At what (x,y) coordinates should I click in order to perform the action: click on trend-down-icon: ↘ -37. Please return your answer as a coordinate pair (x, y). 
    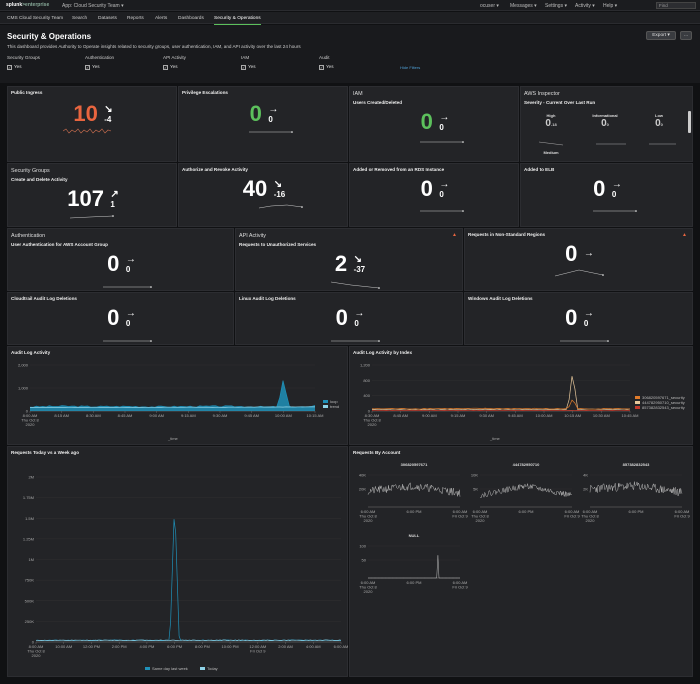
    Looking at the image, I should click on (359, 263).